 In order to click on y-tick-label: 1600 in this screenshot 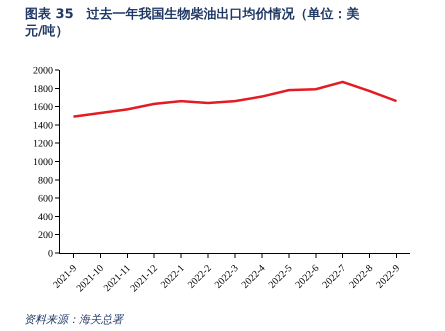, I will do `click(43, 108)`.